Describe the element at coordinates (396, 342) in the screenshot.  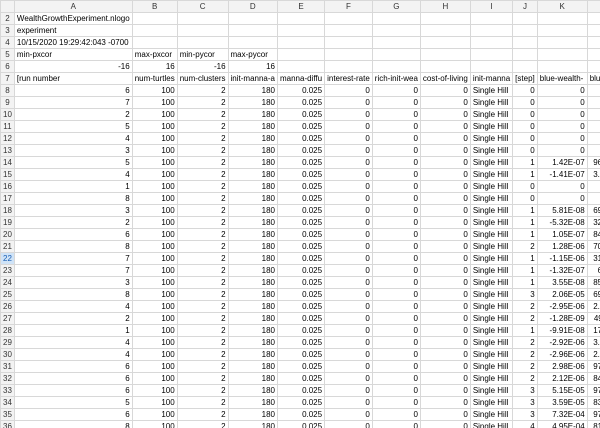
I see `cell-g29: 0` at that location.